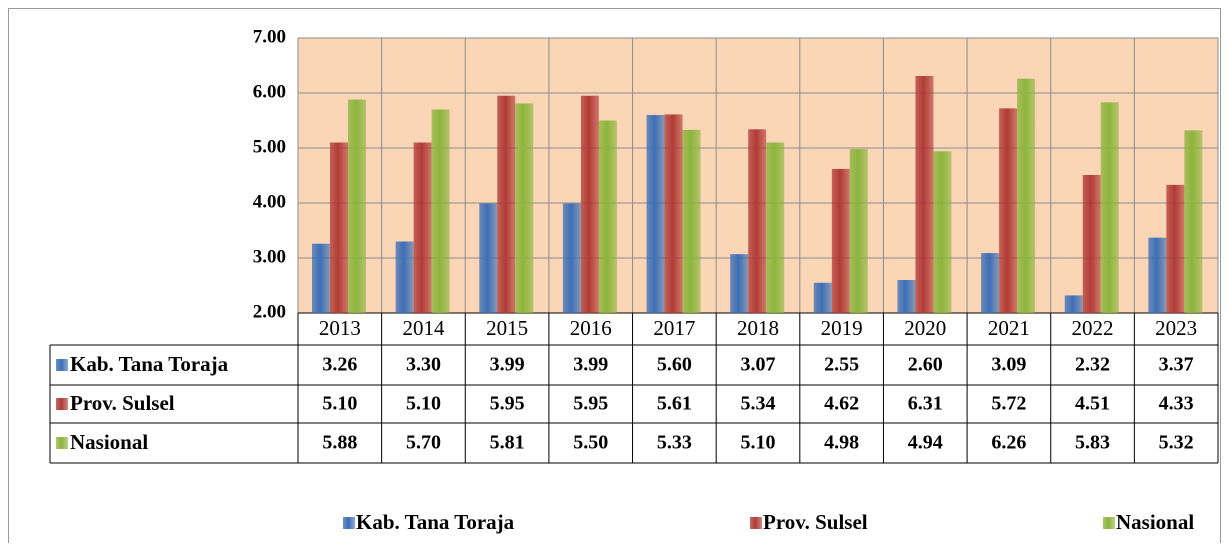 This screenshot has height=548, width=1229. I want to click on x-tick-label: 2021, so click(1009, 328).